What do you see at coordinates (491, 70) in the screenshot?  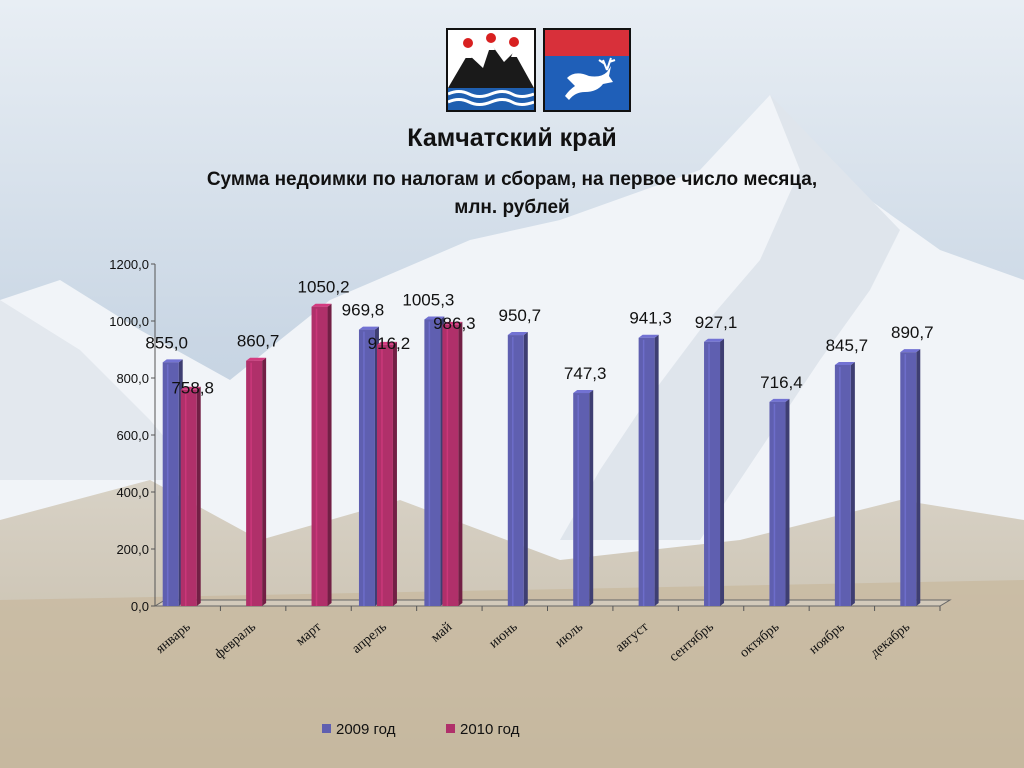 I see `kamchatka-emblem-logo` at bounding box center [491, 70].